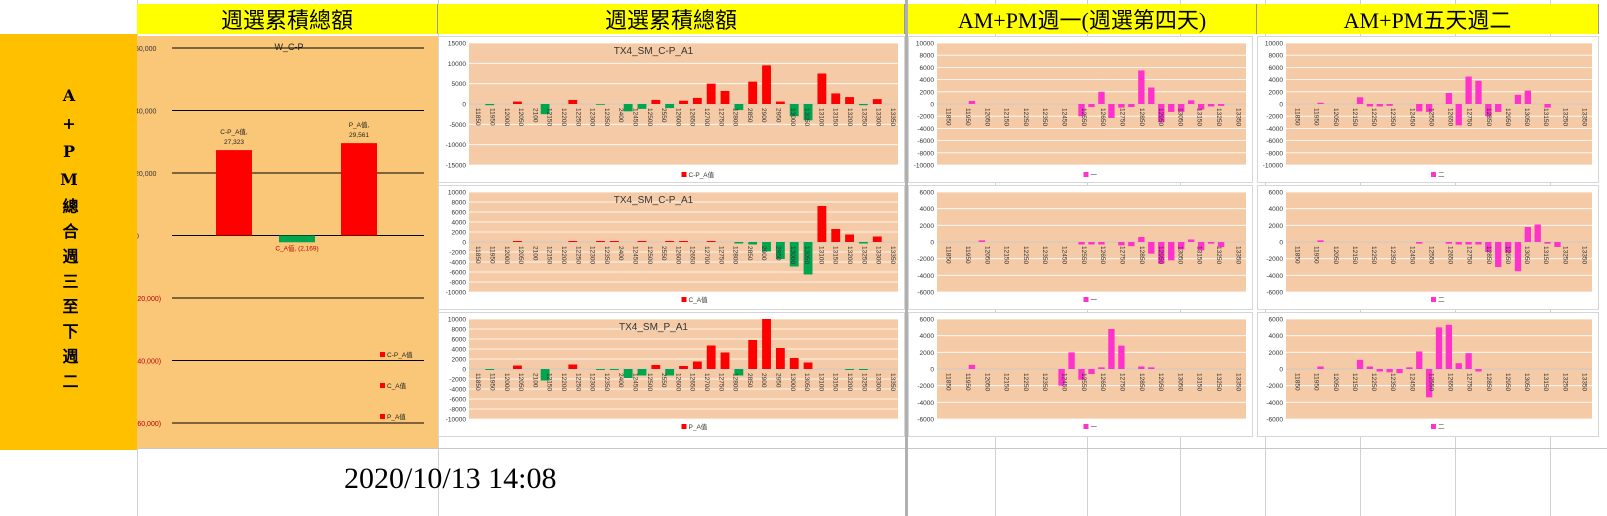 The width and height of the screenshot is (1607, 516). Describe the element at coordinates (1354, 117) in the screenshot. I see `x-tick-label: 12150` at that location.